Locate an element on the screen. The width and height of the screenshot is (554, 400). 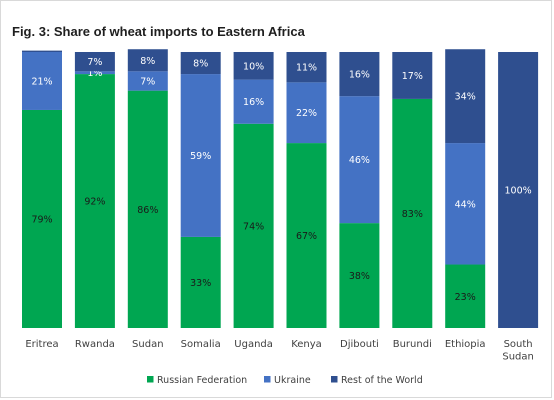
bar-ethiopia-russian-federation is located at coordinates (465, 296).